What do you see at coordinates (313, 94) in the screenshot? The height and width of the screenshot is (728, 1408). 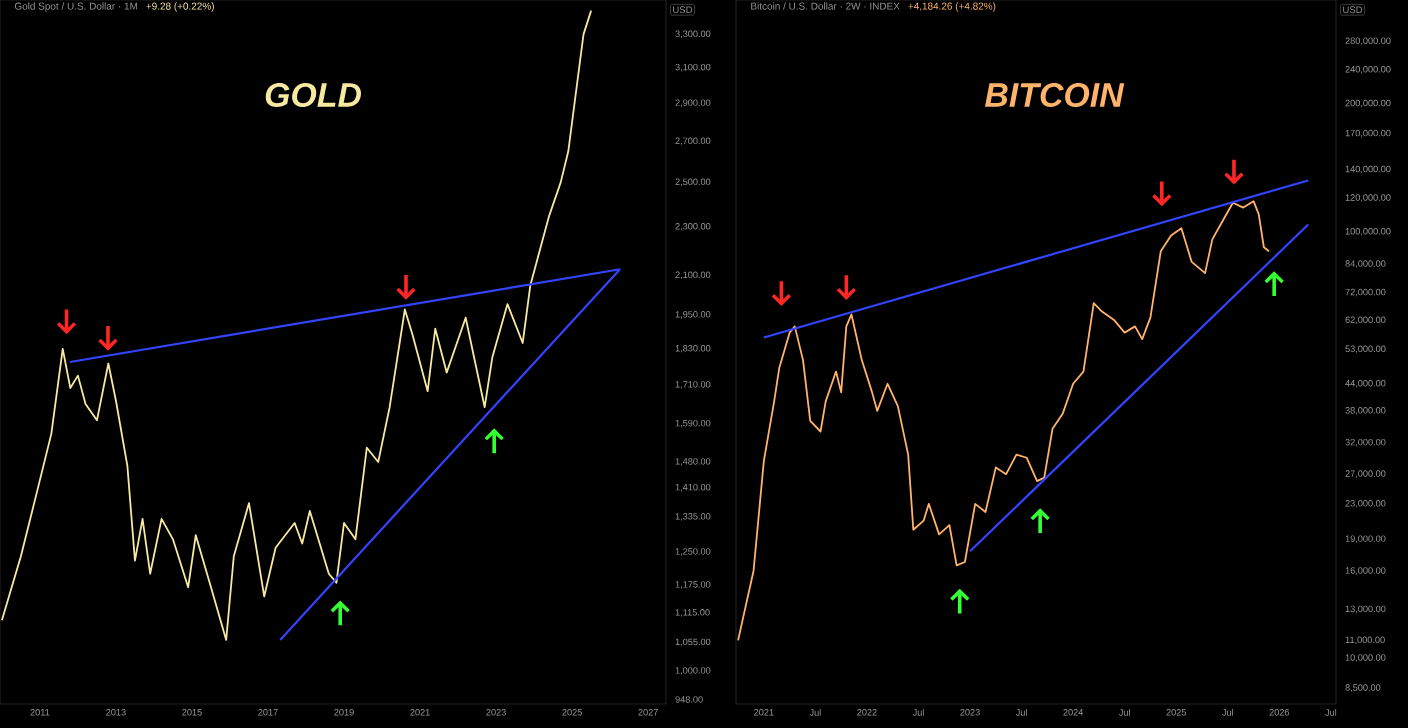 I see `text: GOLD` at bounding box center [313, 94].